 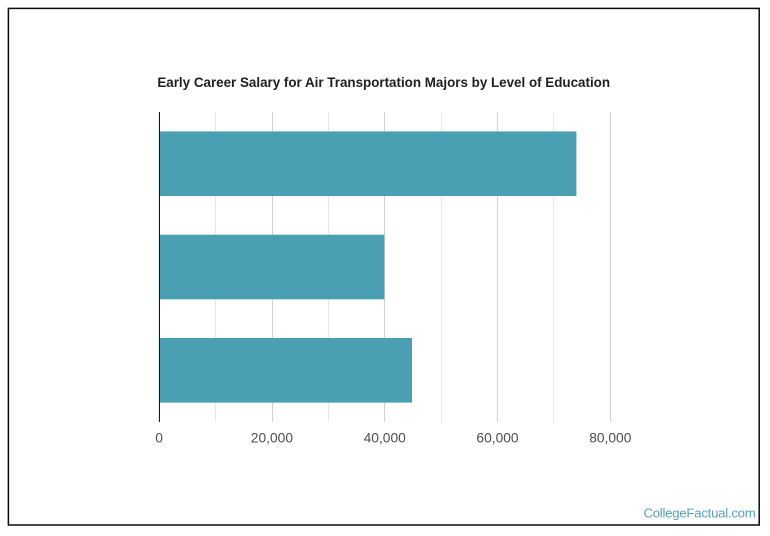 What do you see at coordinates (159, 438) in the screenshot?
I see `svg-text: 0` at bounding box center [159, 438].